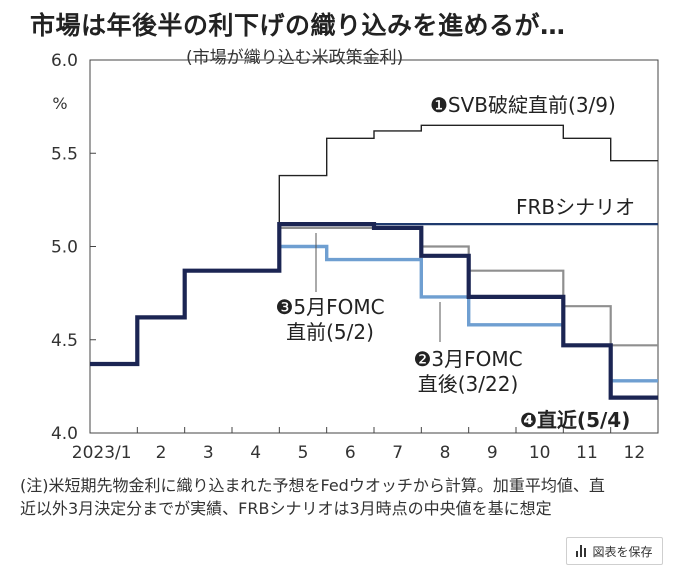  What do you see at coordinates (492, 453) in the screenshot?
I see `x-tick-label: 9` at bounding box center [492, 453].